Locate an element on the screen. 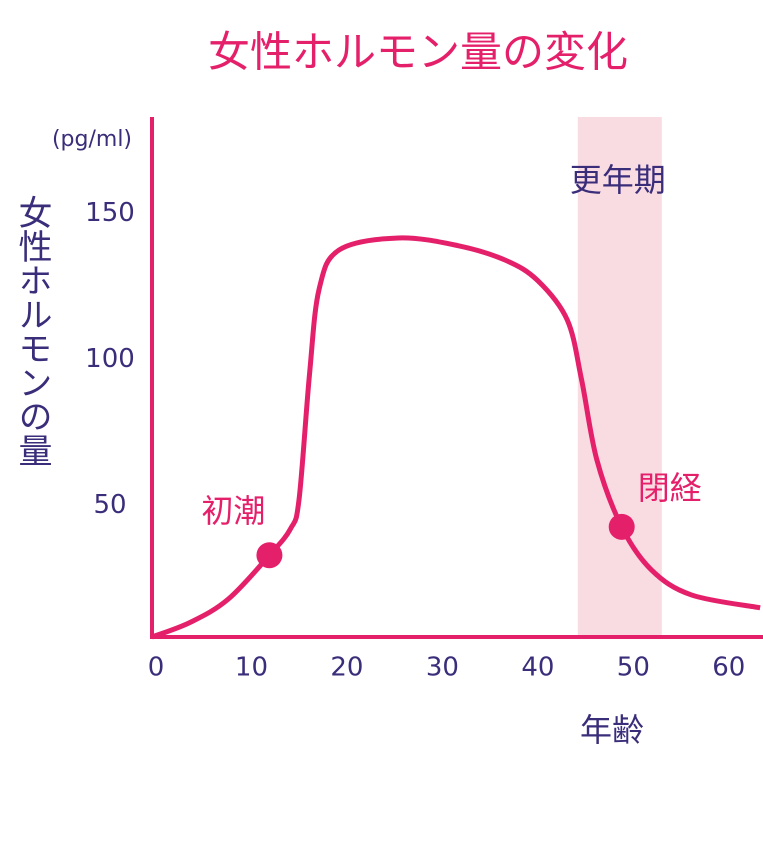  x-tick-label: 50 is located at coordinates (633, 668).